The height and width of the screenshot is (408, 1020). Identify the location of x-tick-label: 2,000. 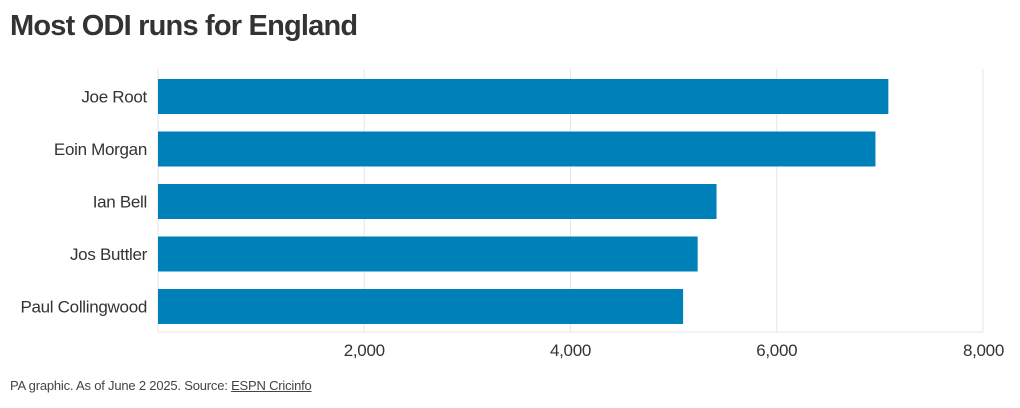
(364, 350).